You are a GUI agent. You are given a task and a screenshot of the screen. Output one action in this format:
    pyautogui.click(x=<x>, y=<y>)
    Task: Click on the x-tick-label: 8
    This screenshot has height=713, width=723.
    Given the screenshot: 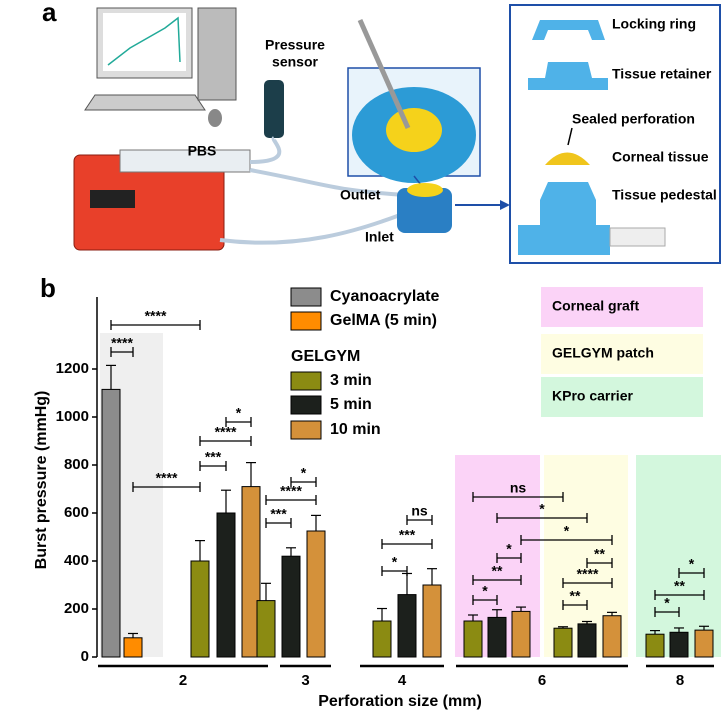 What is the action you would take?
    pyautogui.click(x=680, y=680)
    